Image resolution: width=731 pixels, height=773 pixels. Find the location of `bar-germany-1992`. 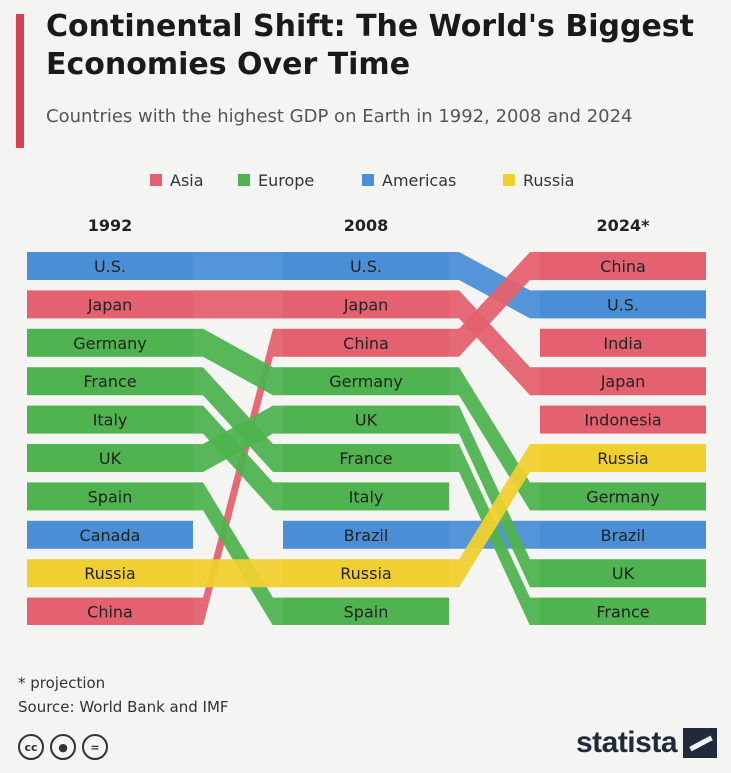

bar-germany-1992 is located at coordinates (110, 342).